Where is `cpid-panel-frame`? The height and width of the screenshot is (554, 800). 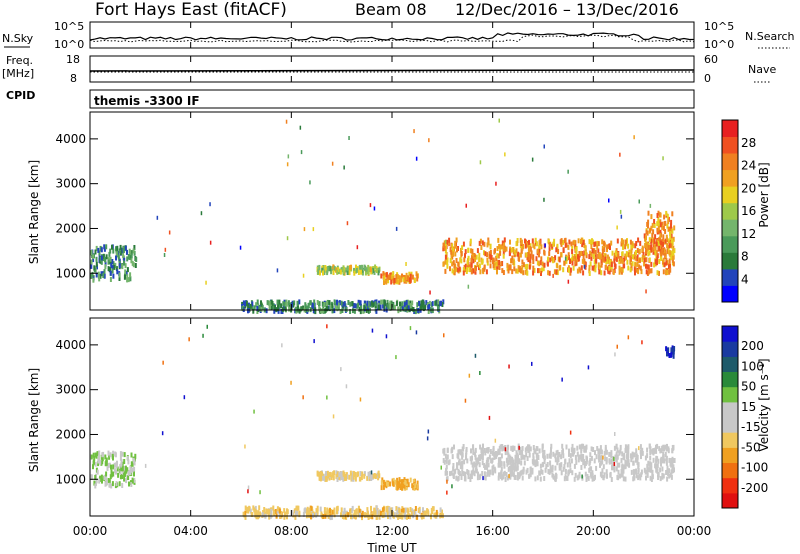
cpid-panel-frame is located at coordinates (392, 99).